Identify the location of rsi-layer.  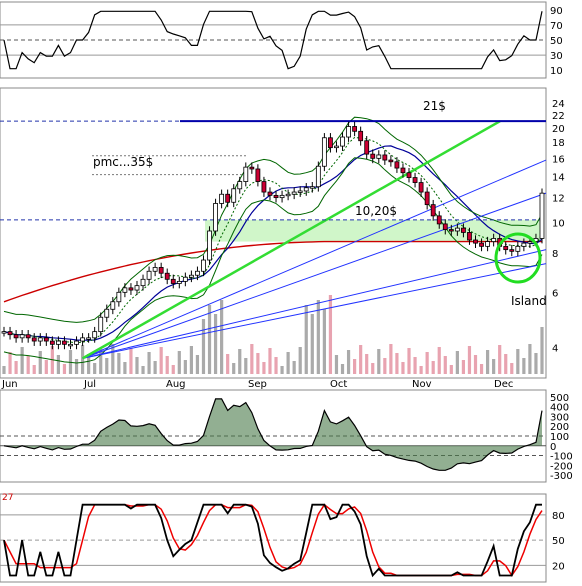
(273, 40).